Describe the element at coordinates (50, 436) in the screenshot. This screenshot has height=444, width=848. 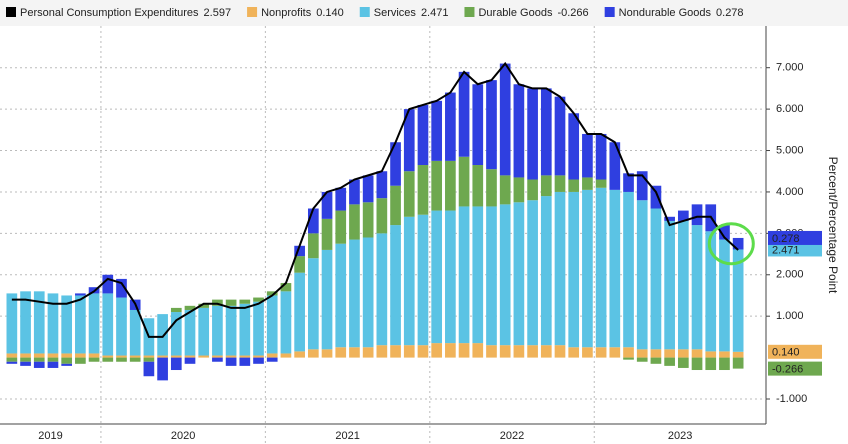
I see `x-tick-label: 2019` at that location.